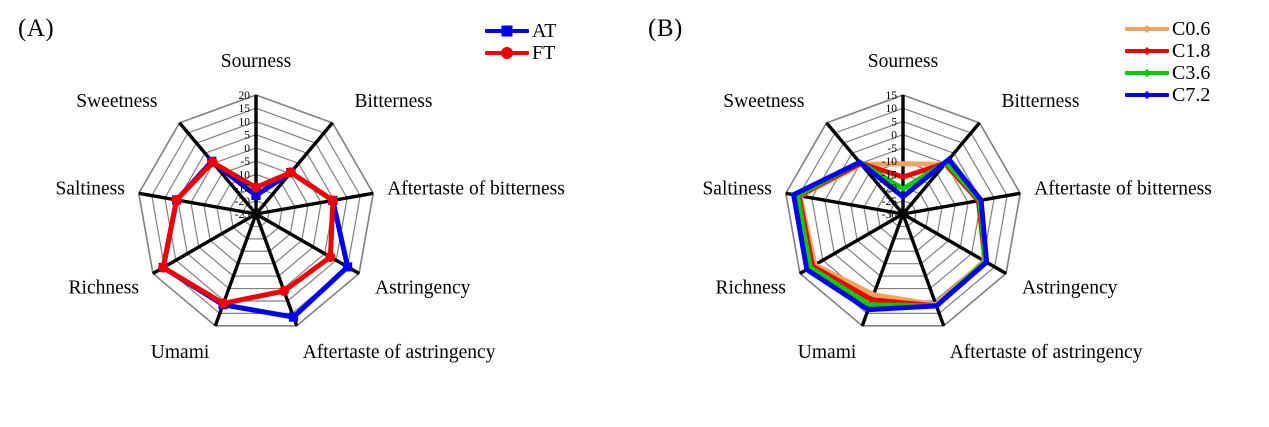 The image size is (1269, 427). Describe the element at coordinates (544, 30) in the screenshot. I see `legend-label: AT` at that location.